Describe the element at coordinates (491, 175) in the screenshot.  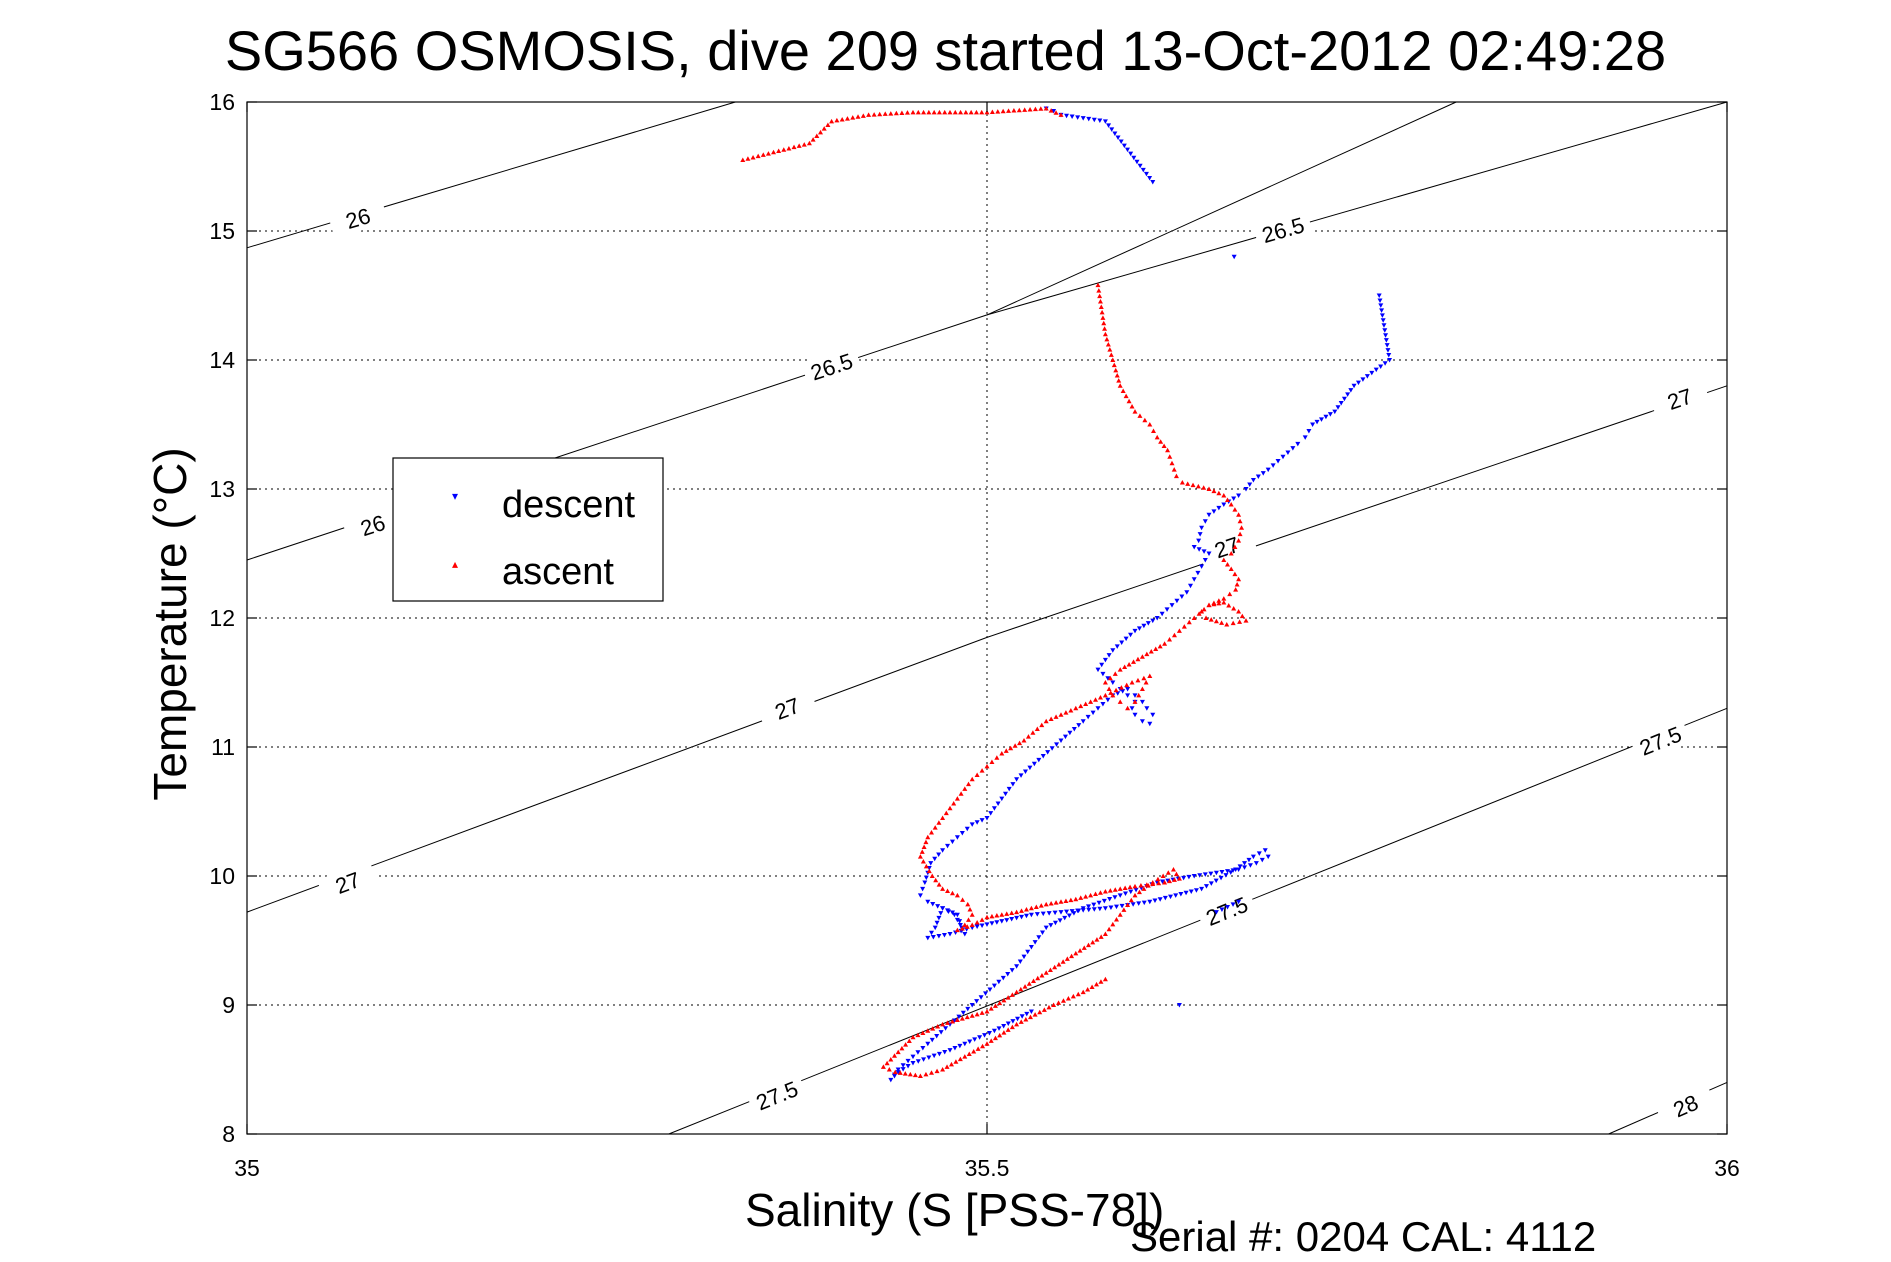
I see `isopycnal-line` at that location.